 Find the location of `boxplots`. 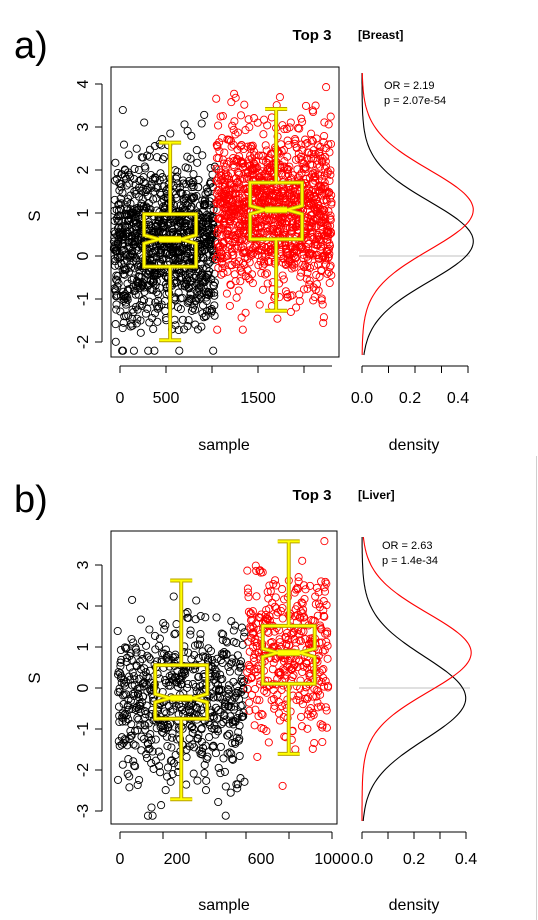

boxplots is located at coordinates (235, 670).